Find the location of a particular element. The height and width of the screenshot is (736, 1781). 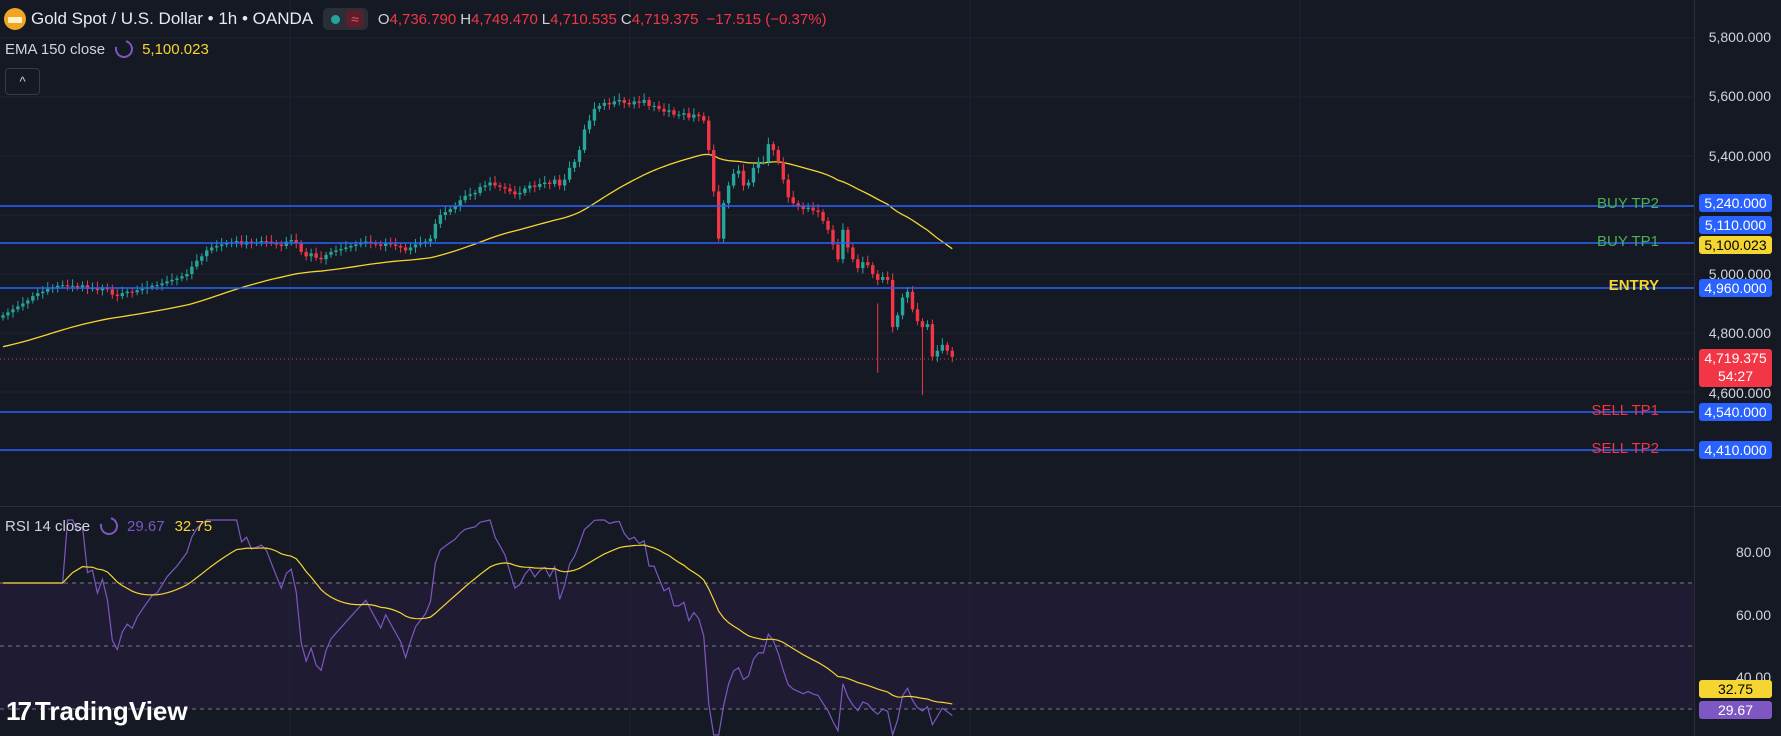

source-cycle-icon is located at coordinates (124, 49).